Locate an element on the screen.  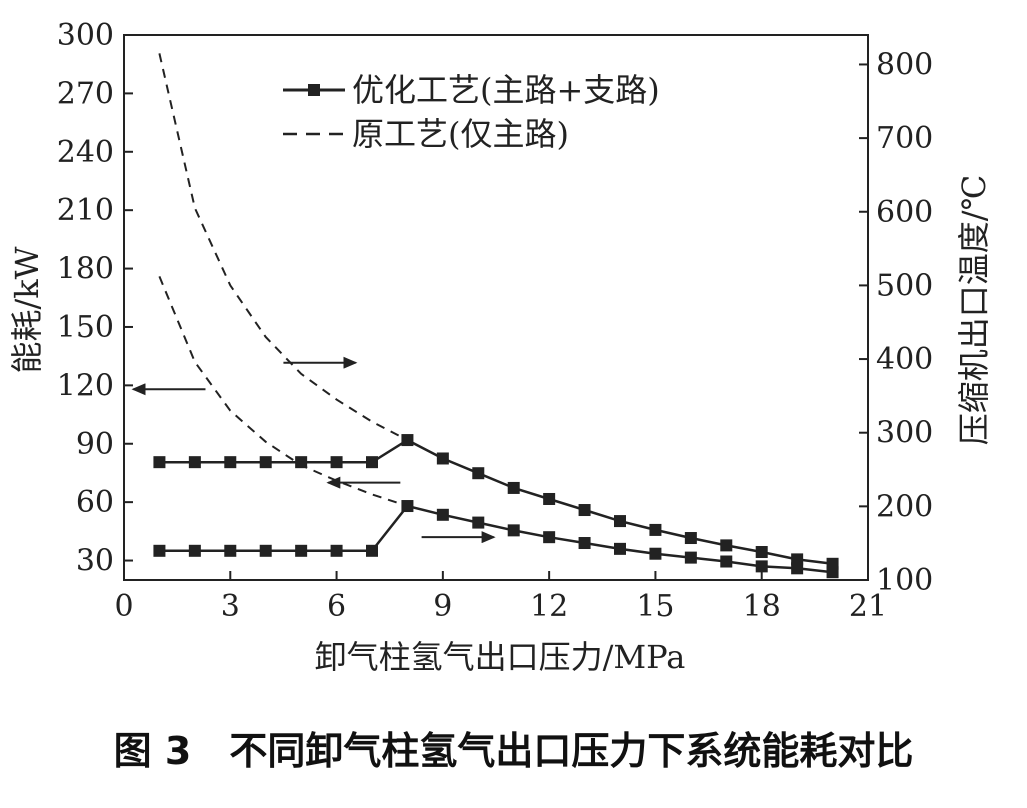
y-right-tick-label-5: 600 is located at coordinates (904, 212).